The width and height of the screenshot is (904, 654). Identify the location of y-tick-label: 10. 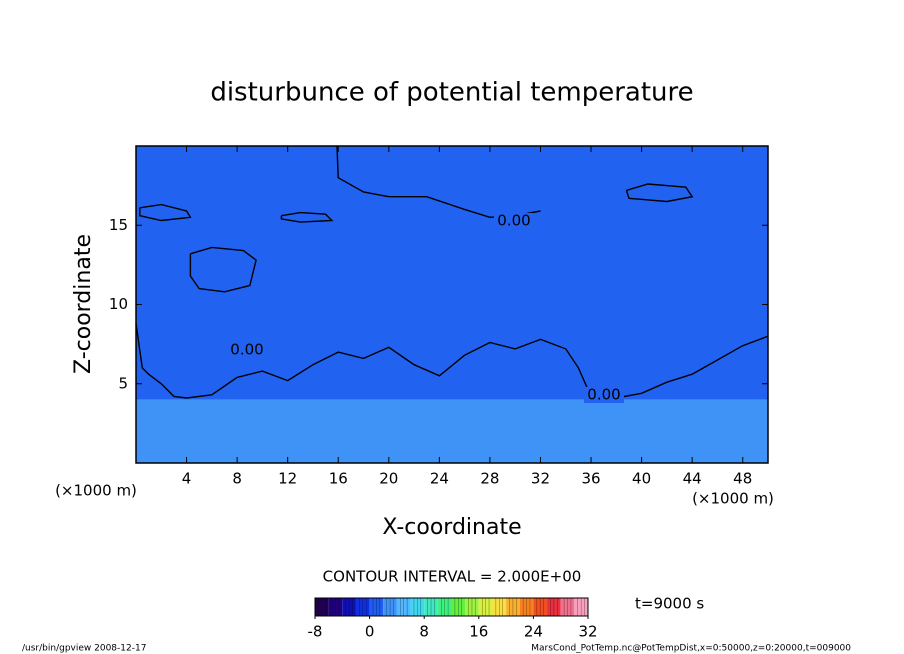
(118, 304).